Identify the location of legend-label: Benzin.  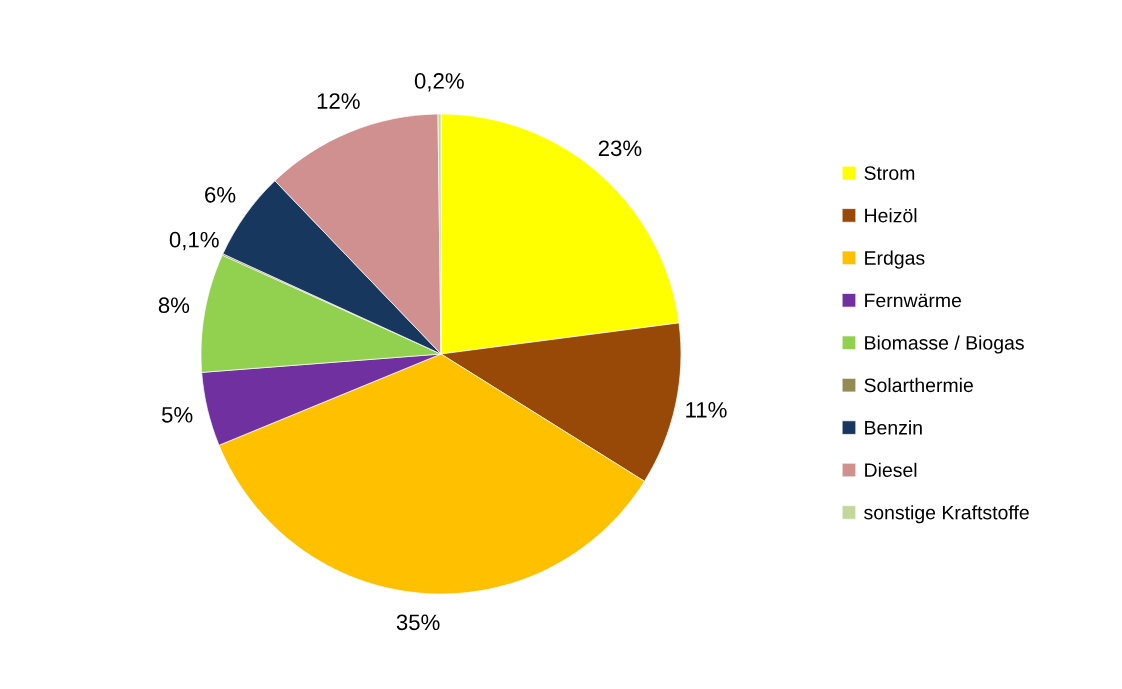
(893, 427).